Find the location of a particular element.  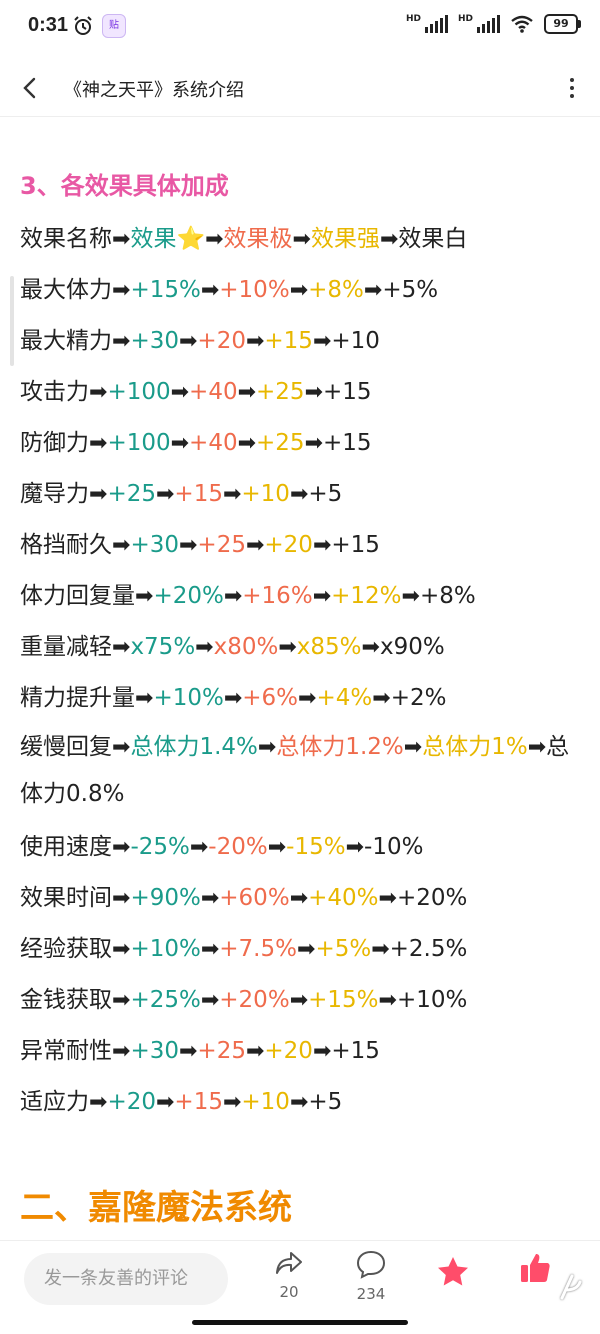

effect-row: 效果时间➡+90%➡+60%➡+40%➡+20% is located at coordinates (305, 898).